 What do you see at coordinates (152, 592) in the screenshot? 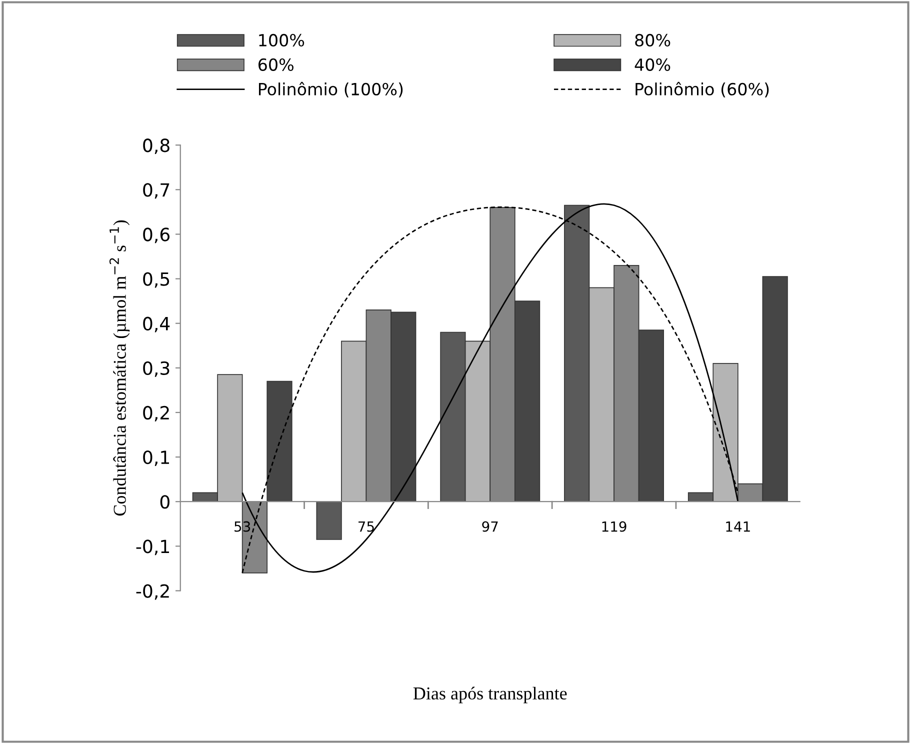
I see `y-tick-label: -0,2` at bounding box center [152, 592].